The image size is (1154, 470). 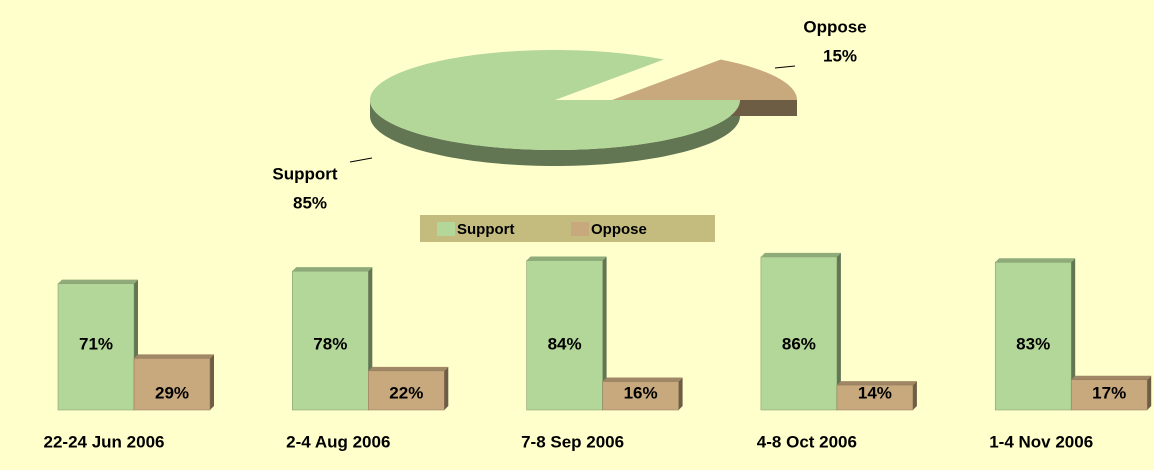 What do you see at coordinates (834, 26) in the screenshot?
I see `pie-label: Oppose` at bounding box center [834, 26].